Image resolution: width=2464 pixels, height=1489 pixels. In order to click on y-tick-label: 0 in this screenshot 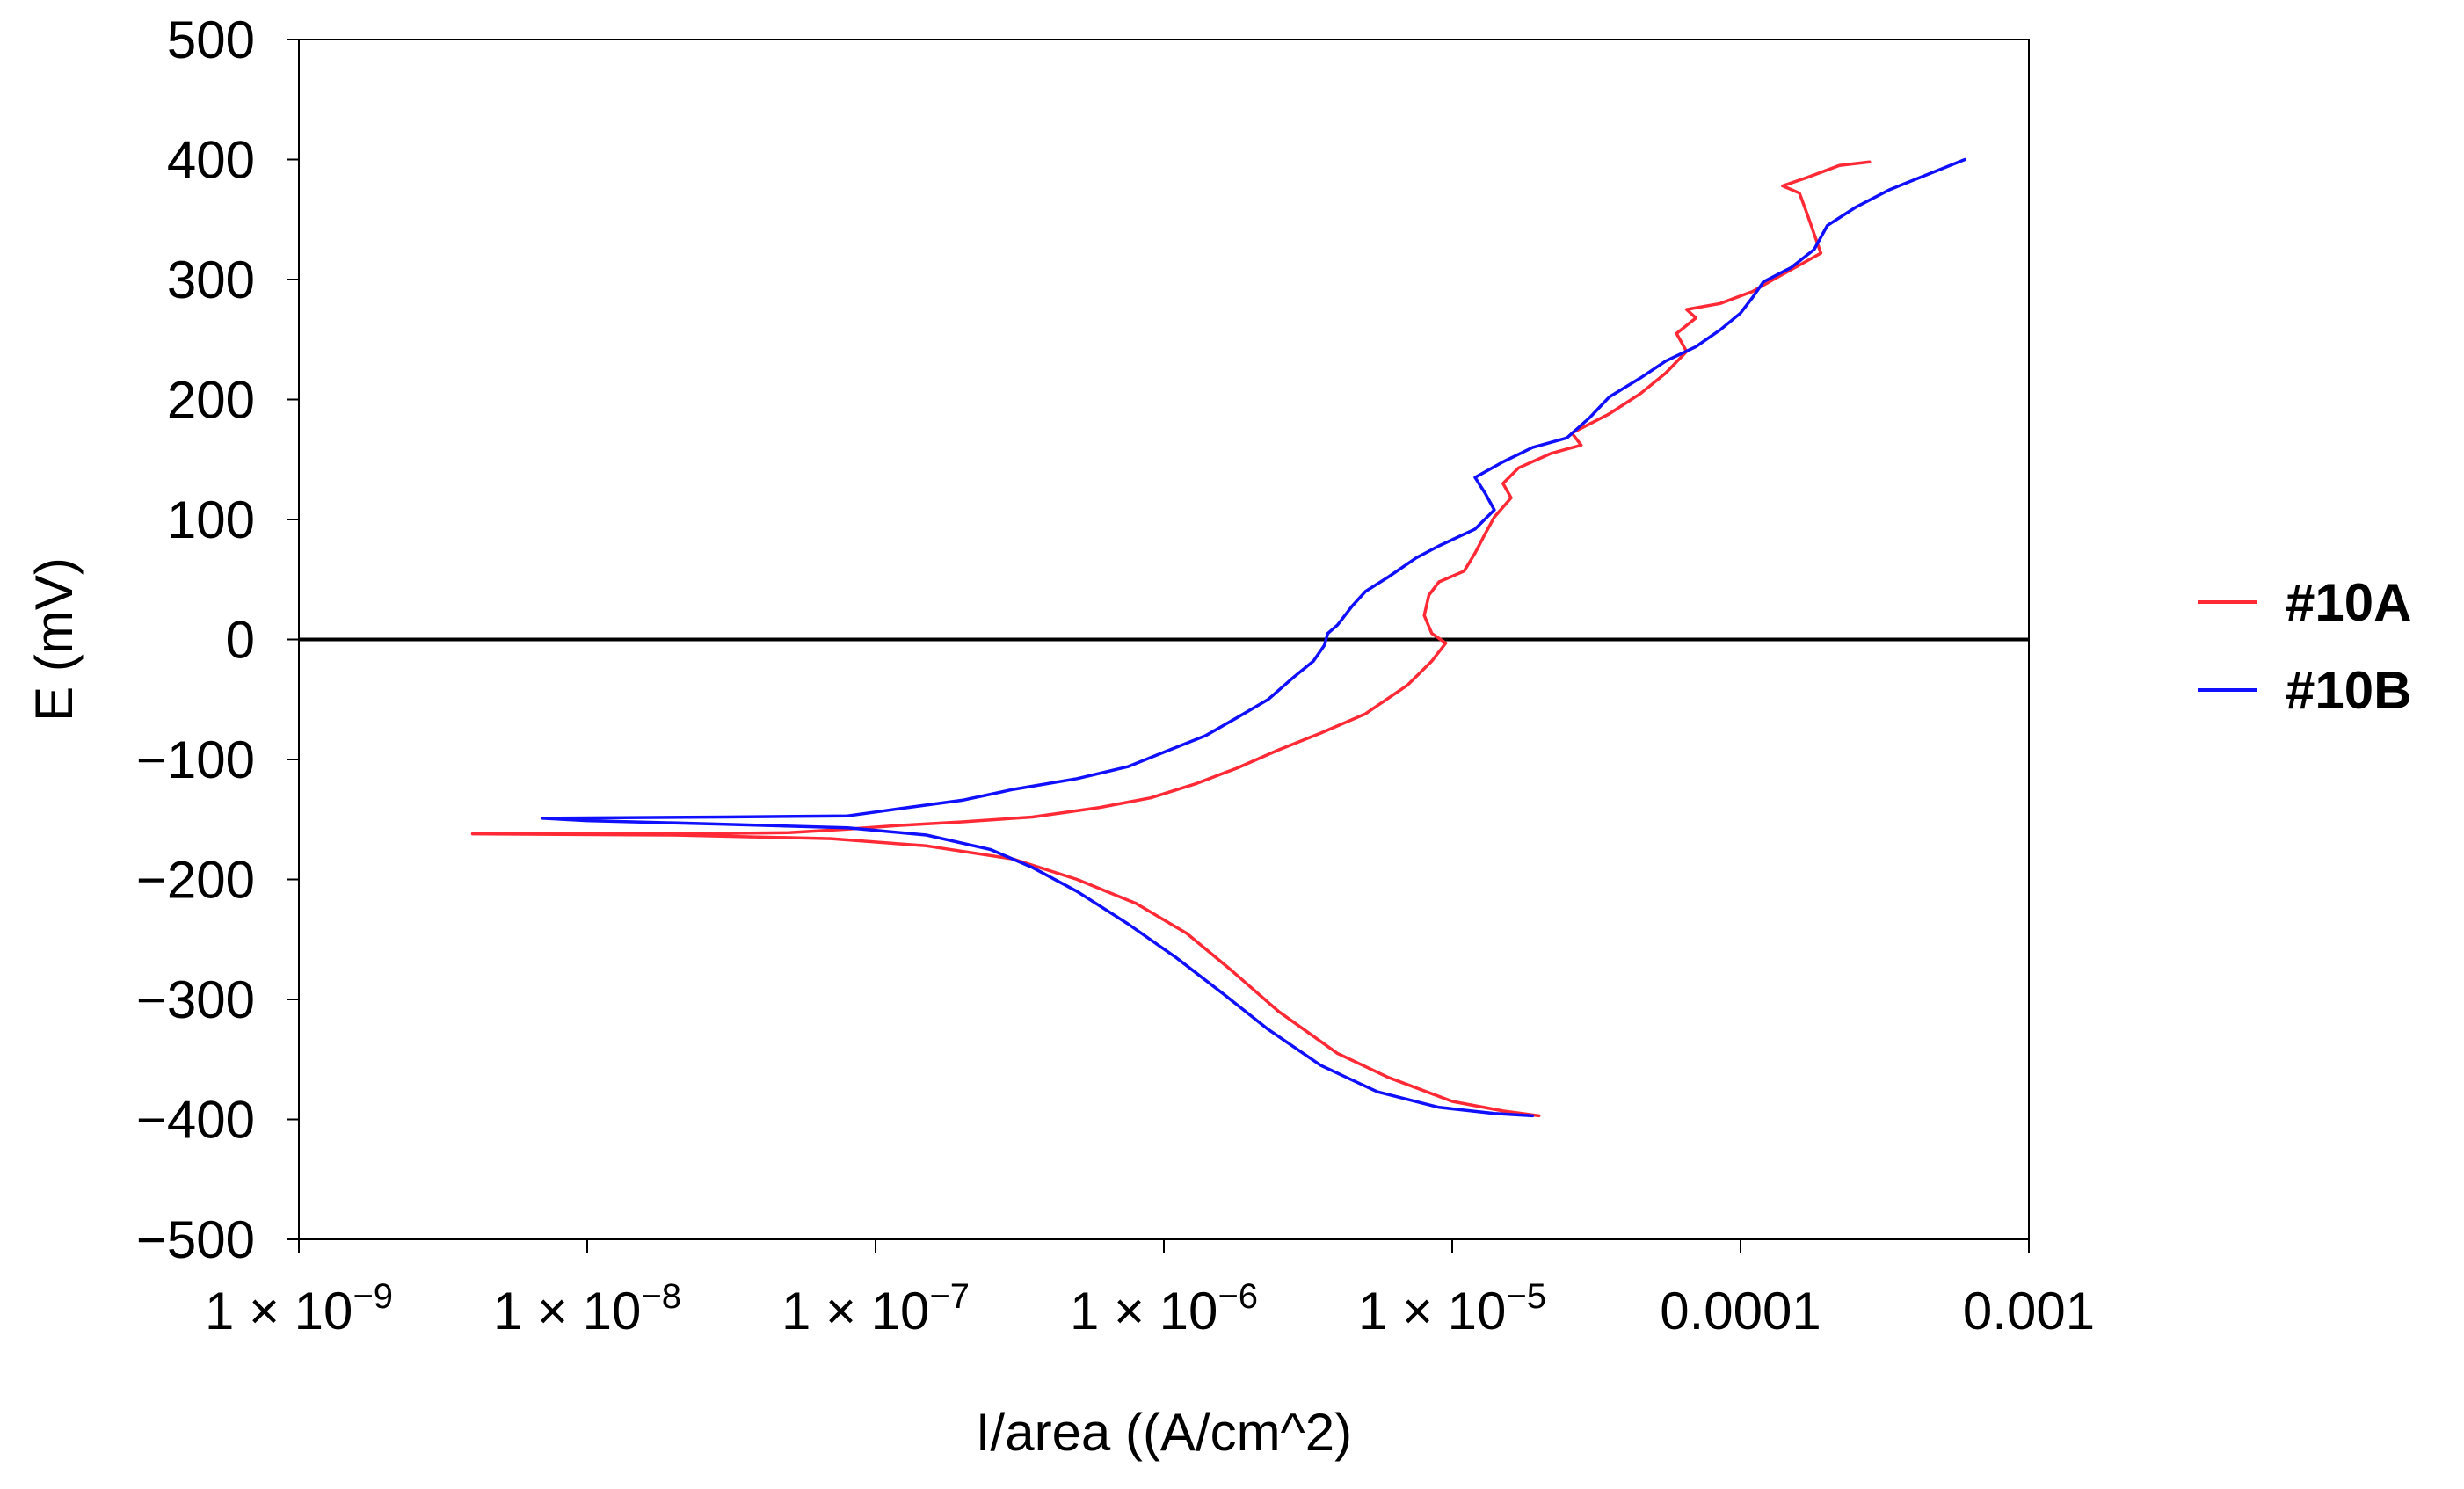, I will do `click(240, 640)`.